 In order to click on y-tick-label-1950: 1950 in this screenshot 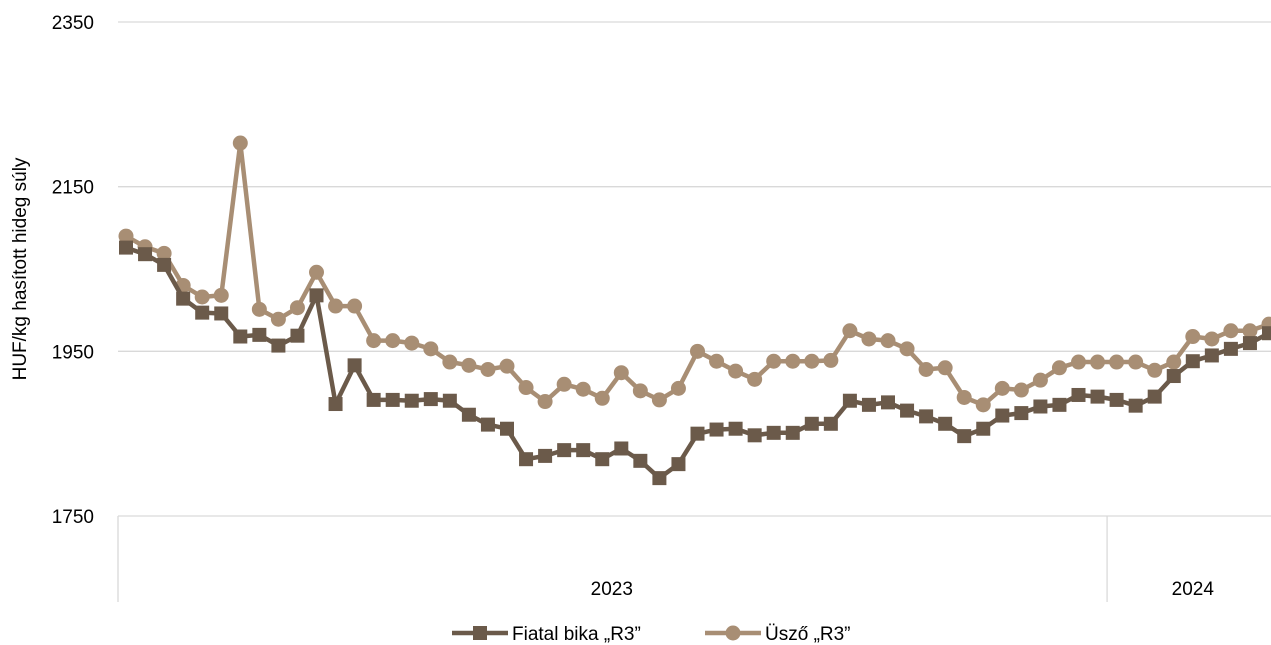, I will do `click(73, 352)`.